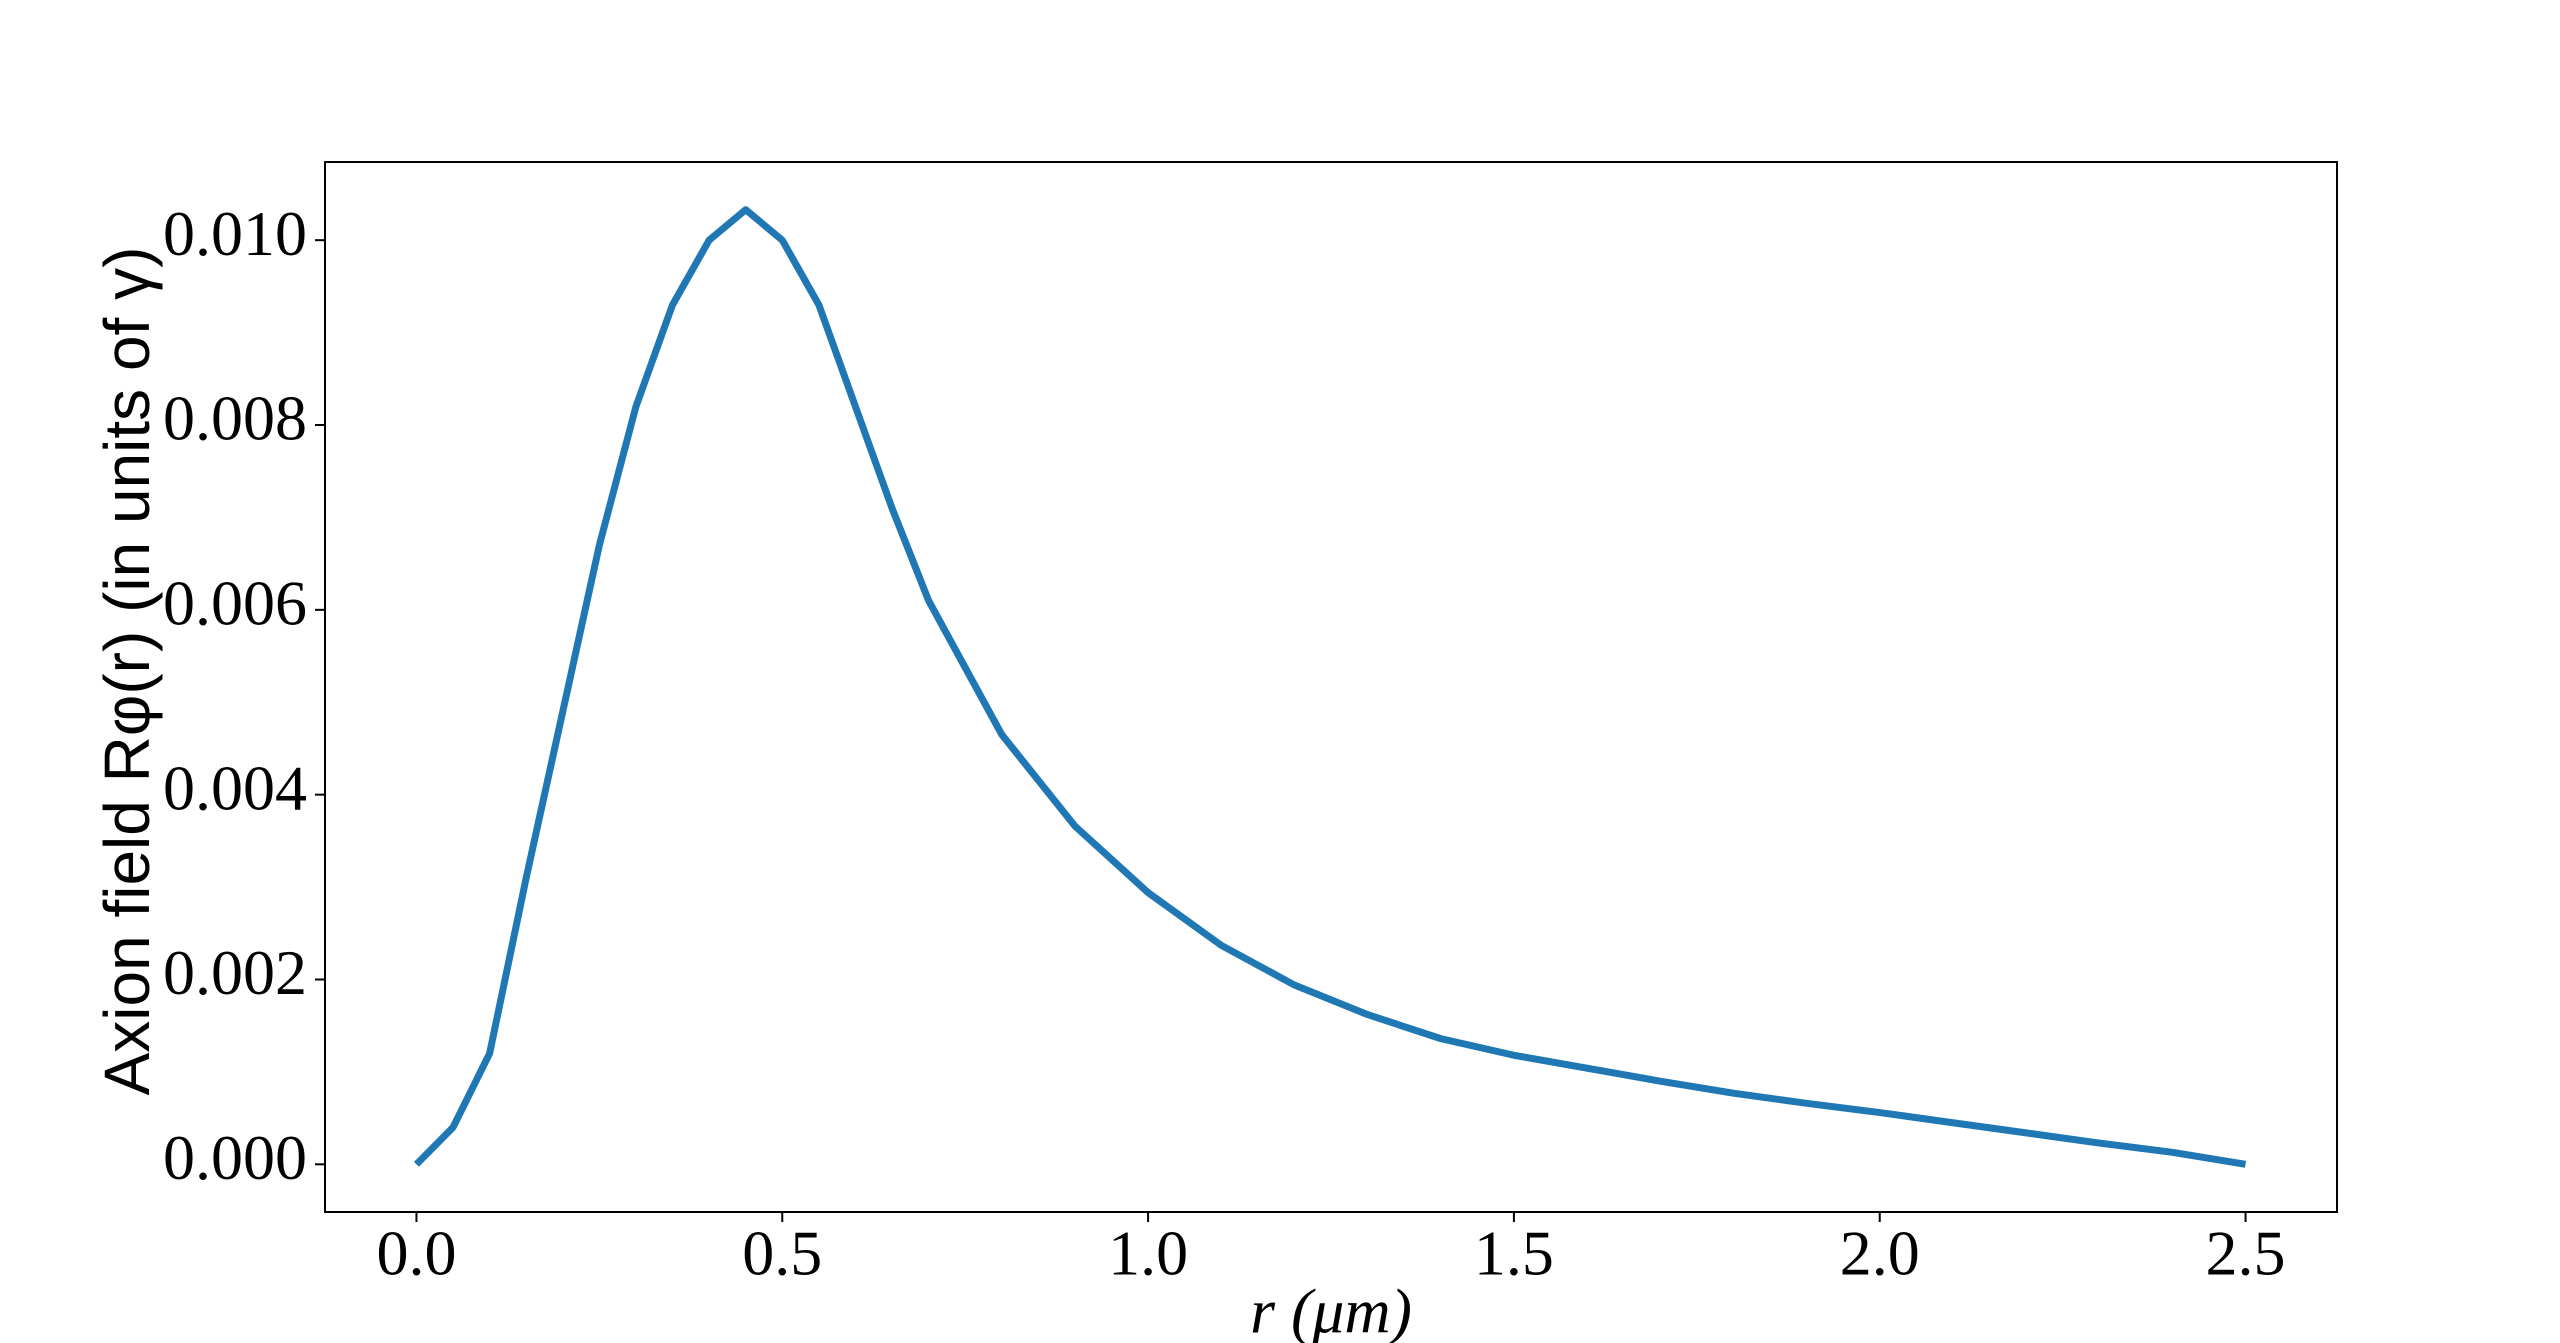 This screenshot has width=2560, height=1343. I want to click on y-tick-label: 0.008, so click(235, 418).